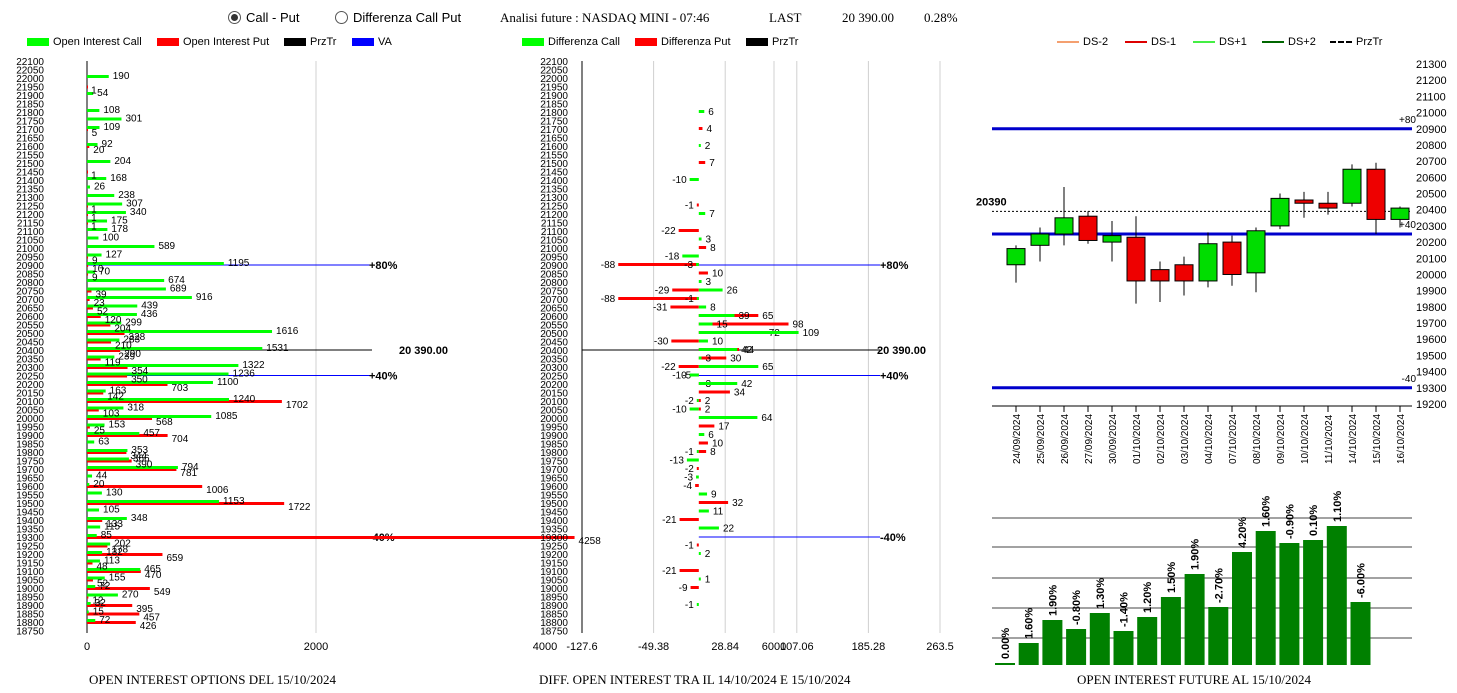  What do you see at coordinates (153, 575) in the screenshot?
I see `put-value-label: 470` at bounding box center [153, 575].